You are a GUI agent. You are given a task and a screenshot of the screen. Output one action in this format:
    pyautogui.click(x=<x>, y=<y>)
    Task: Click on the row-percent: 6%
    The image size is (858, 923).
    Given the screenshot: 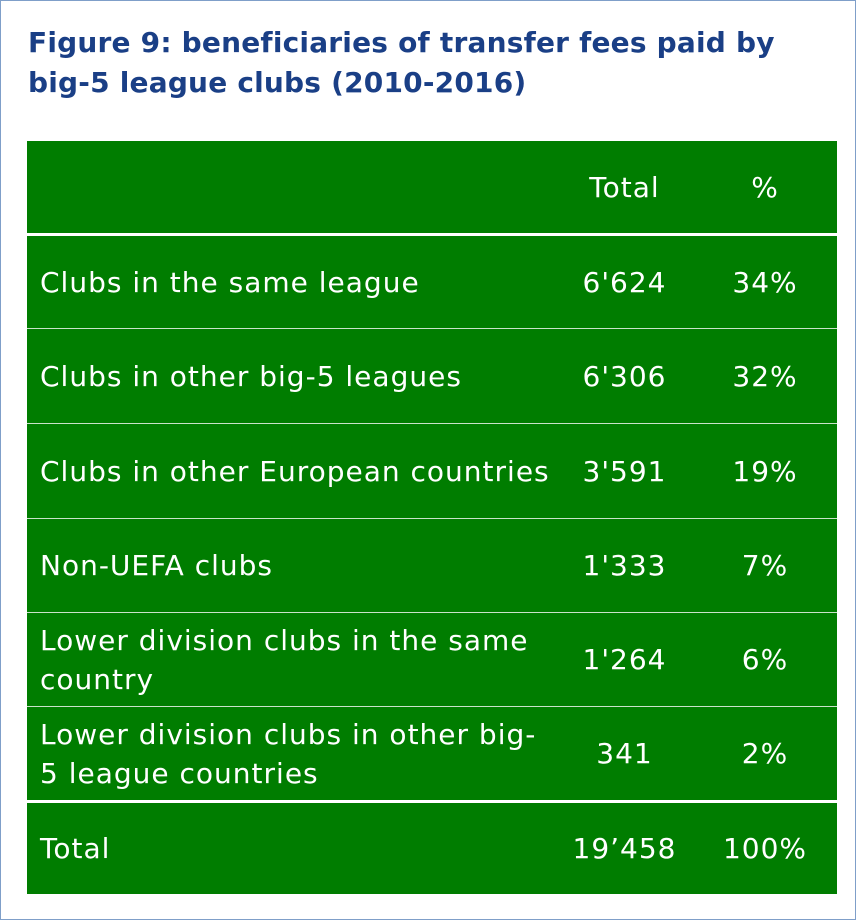 What is the action you would take?
    pyautogui.click(x=765, y=659)
    